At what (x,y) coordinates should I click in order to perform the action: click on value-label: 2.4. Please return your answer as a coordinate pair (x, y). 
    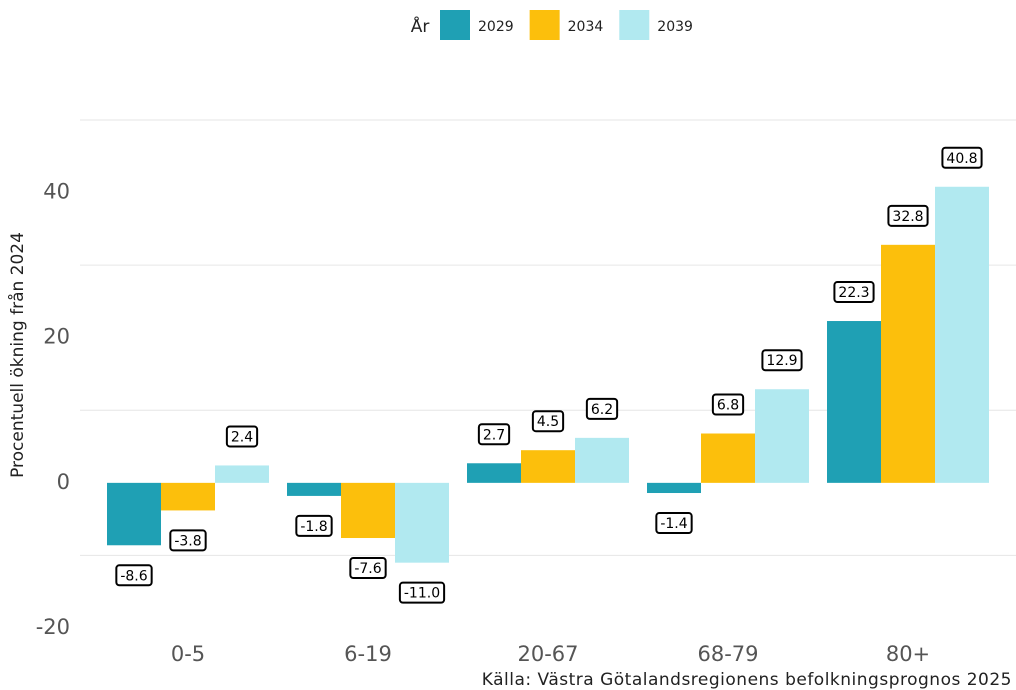
    Looking at the image, I should click on (242, 436).